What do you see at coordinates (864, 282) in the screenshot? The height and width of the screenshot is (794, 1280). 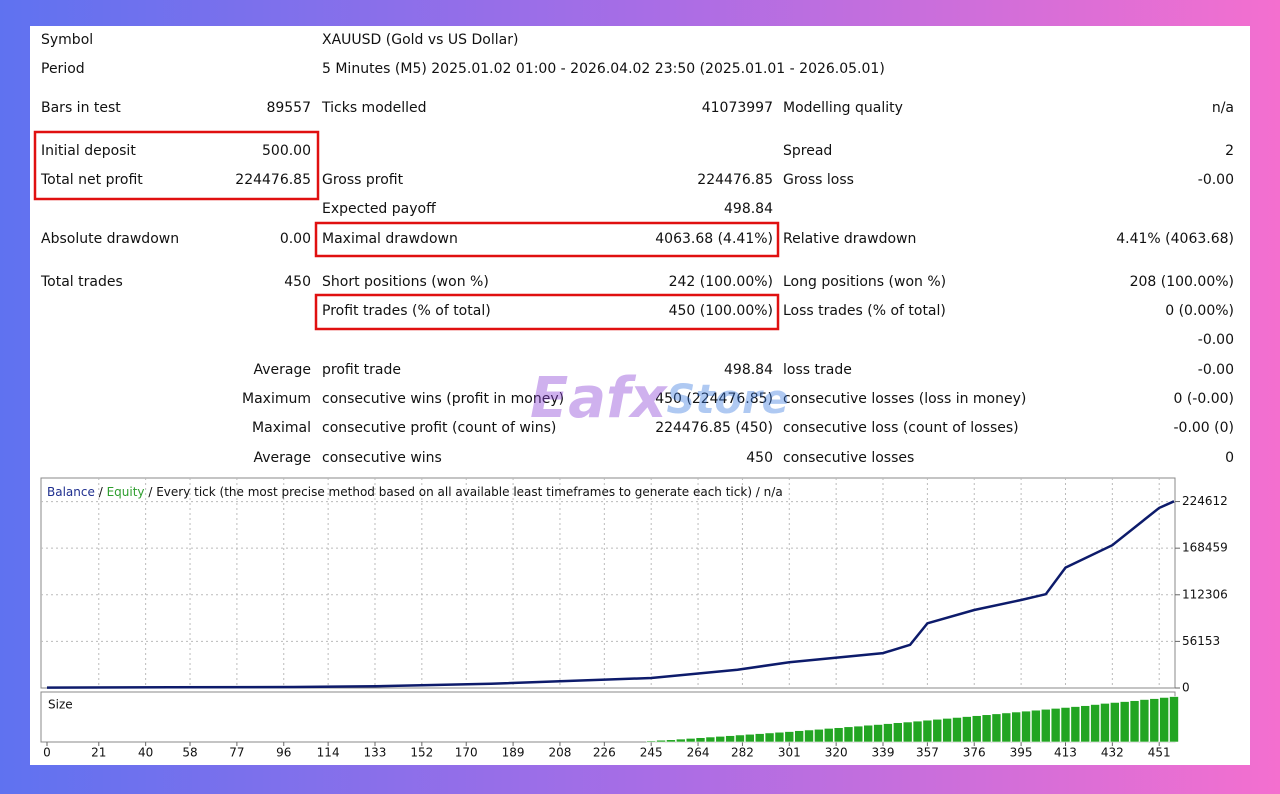 I see `field-label: Long positions (won %)` at bounding box center [864, 282].